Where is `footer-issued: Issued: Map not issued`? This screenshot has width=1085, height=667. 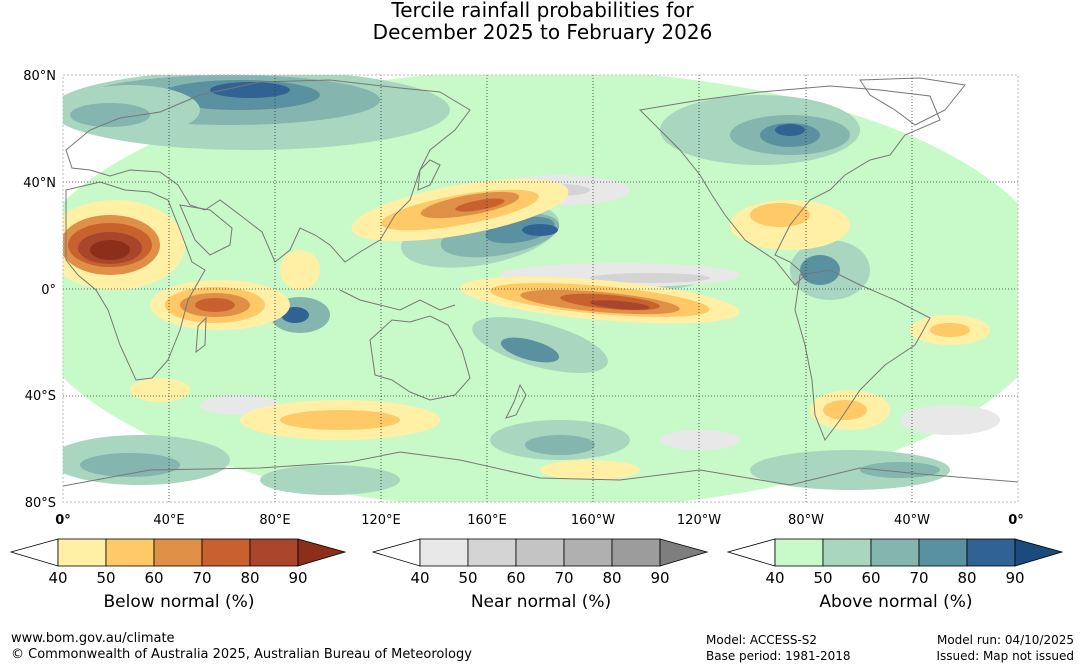
footer-issued: Issued: Map not issued is located at coordinates (1005, 656).